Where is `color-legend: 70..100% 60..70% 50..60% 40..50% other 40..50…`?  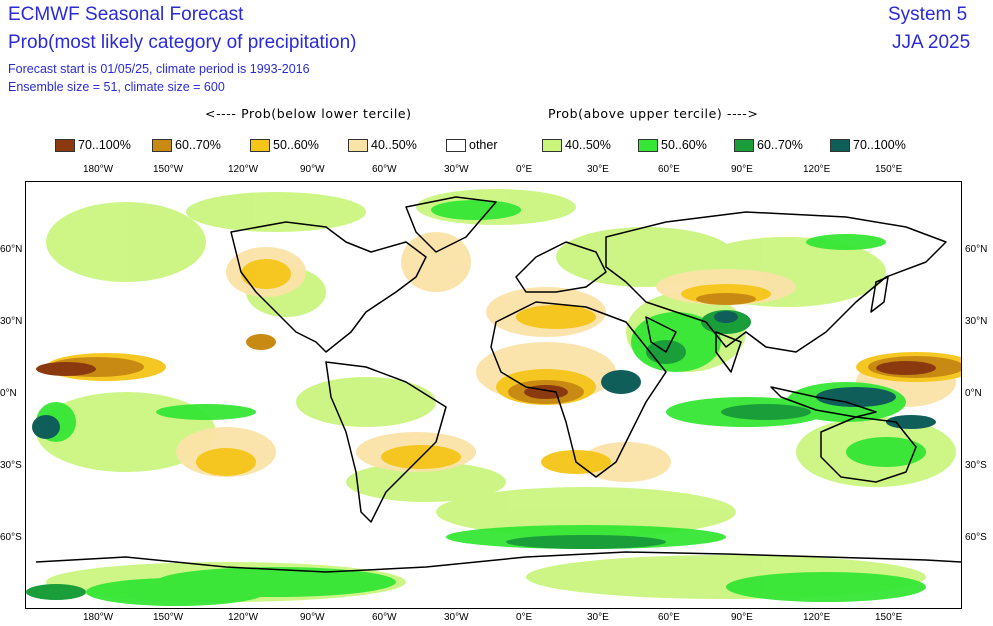
color-legend: 70..100% 60..70% 50..60% 40..50% other 40..50… is located at coordinates (496, 146).